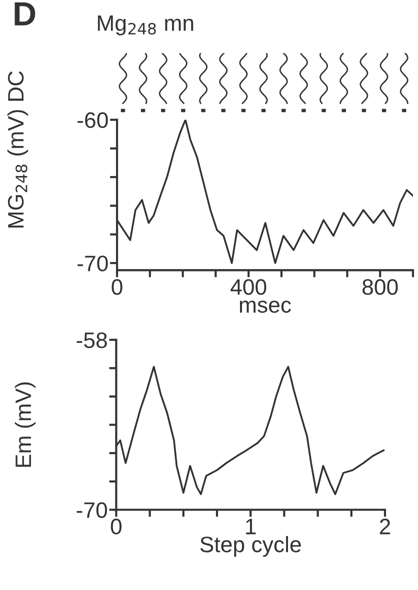  What do you see at coordinates (265, 306) in the screenshot?
I see `x-axis-title: msec` at bounding box center [265, 306].